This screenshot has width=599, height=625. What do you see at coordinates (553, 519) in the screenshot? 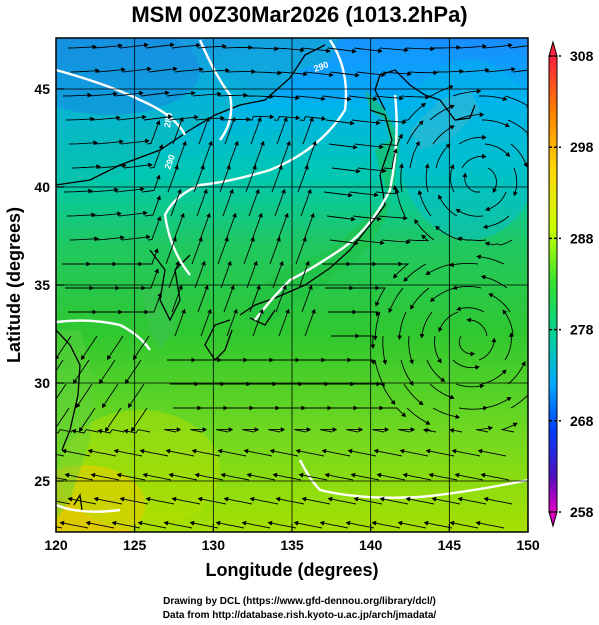
I see `colorbar-bottom-arrow` at bounding box center [553, 519].